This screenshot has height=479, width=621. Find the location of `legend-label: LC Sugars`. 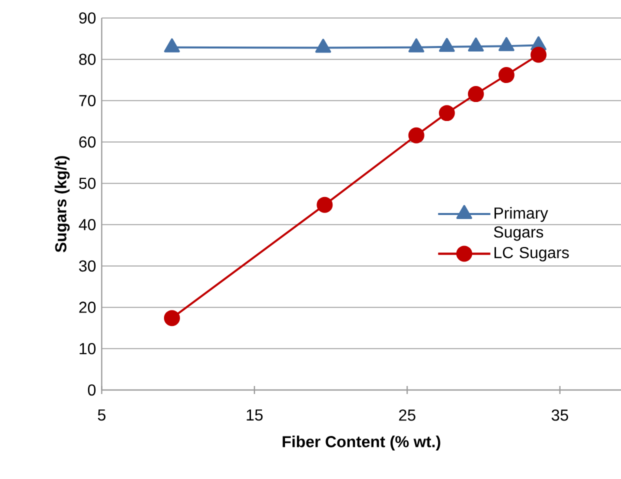

legend-label: LC Sugars is located at coordinates (531, 254).